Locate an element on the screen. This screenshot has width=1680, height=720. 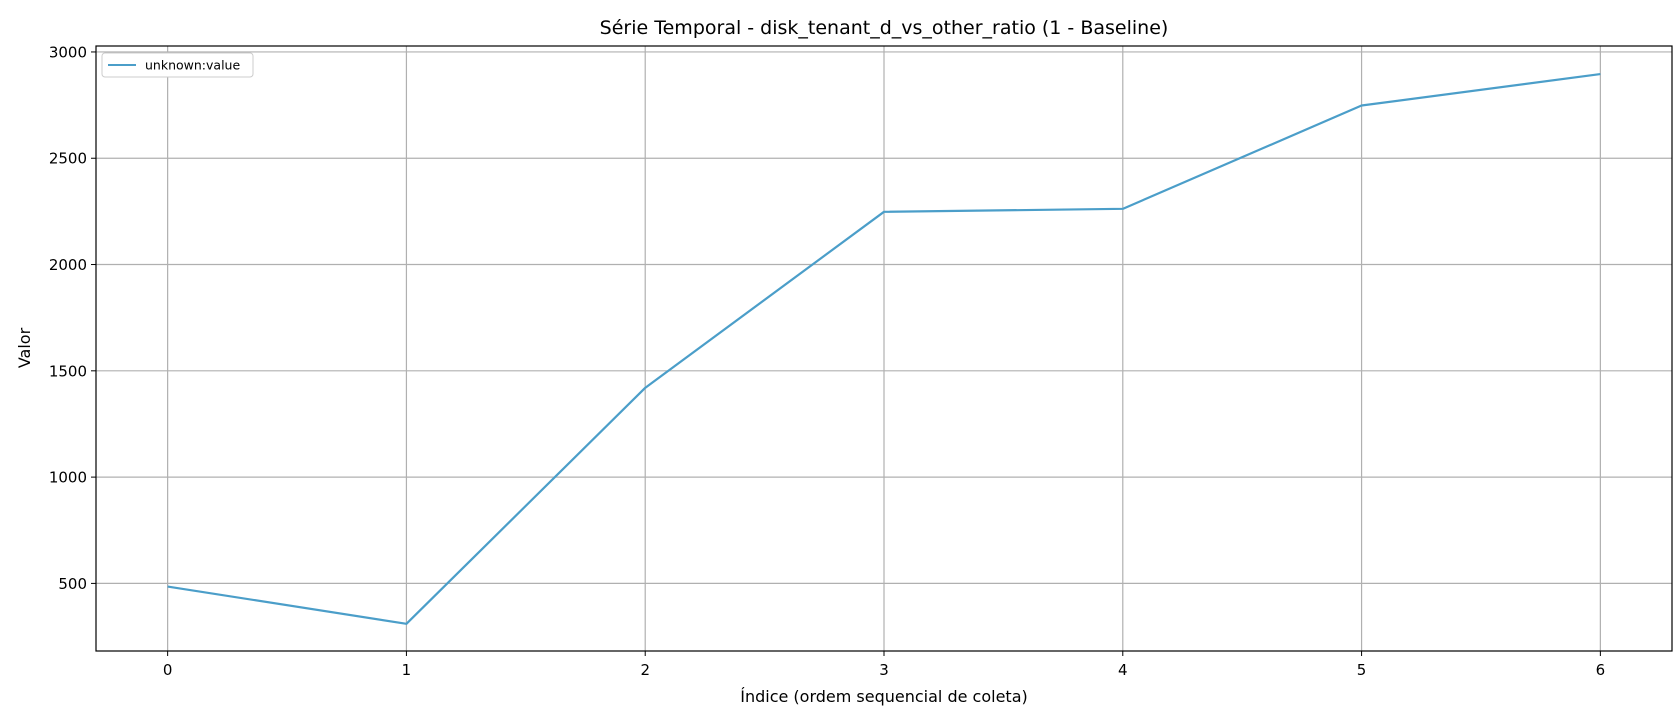
x-tick-label: 3 is located at coordinates (884, 670).